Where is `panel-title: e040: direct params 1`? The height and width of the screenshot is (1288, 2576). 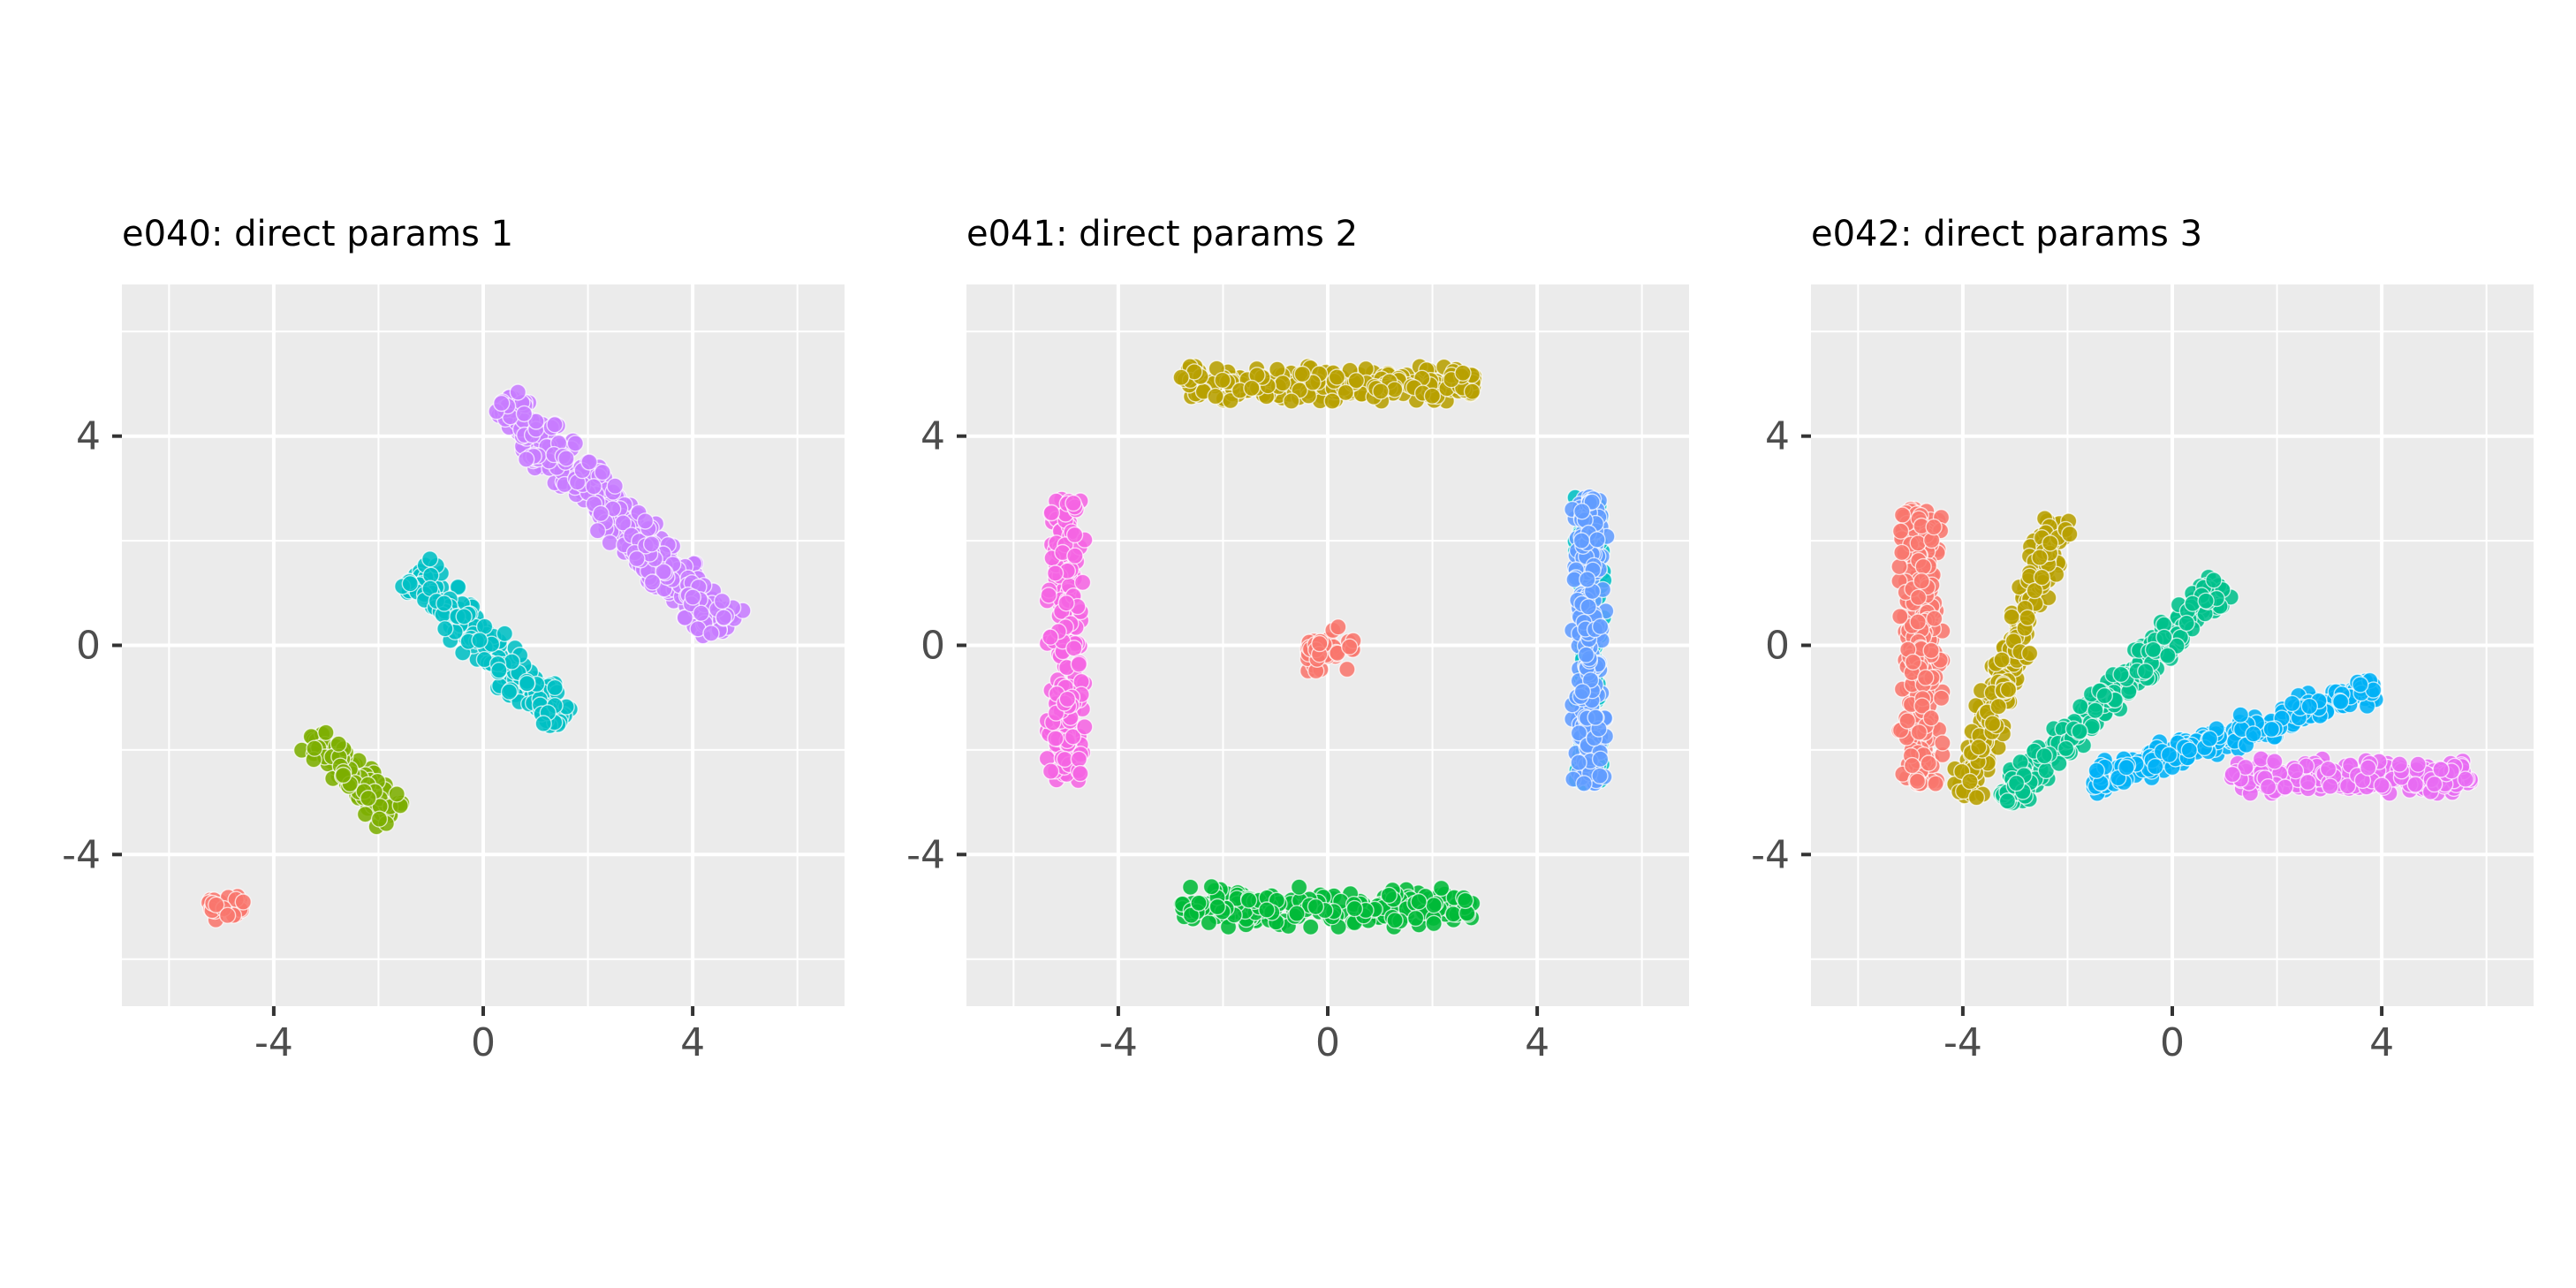
panel-title: e040: direct params 1 is located at coordinates (317, 234).